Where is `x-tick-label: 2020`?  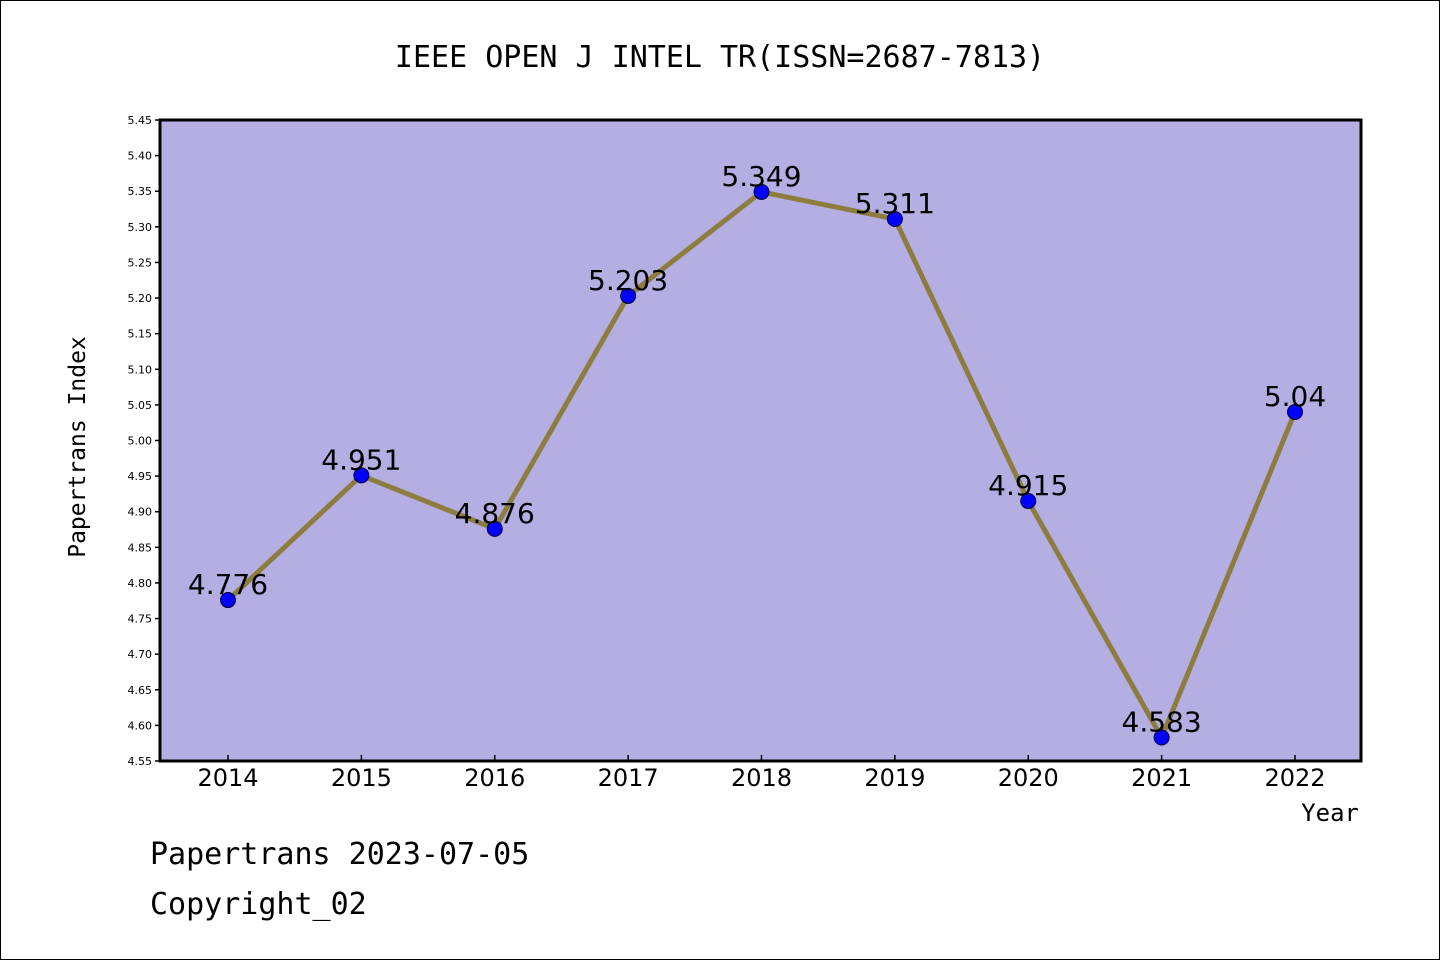 x-tick-label: 2020 is located at coordinates (1028, 778).